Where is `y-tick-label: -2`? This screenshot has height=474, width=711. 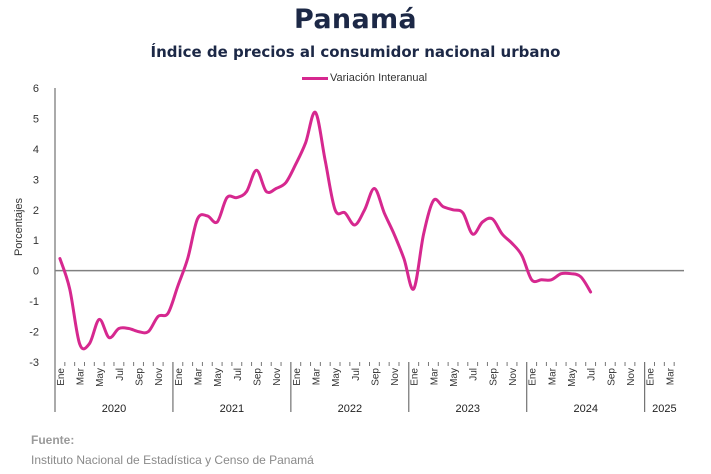 y-tick-label: -2 is located at coordinates (34, 333).